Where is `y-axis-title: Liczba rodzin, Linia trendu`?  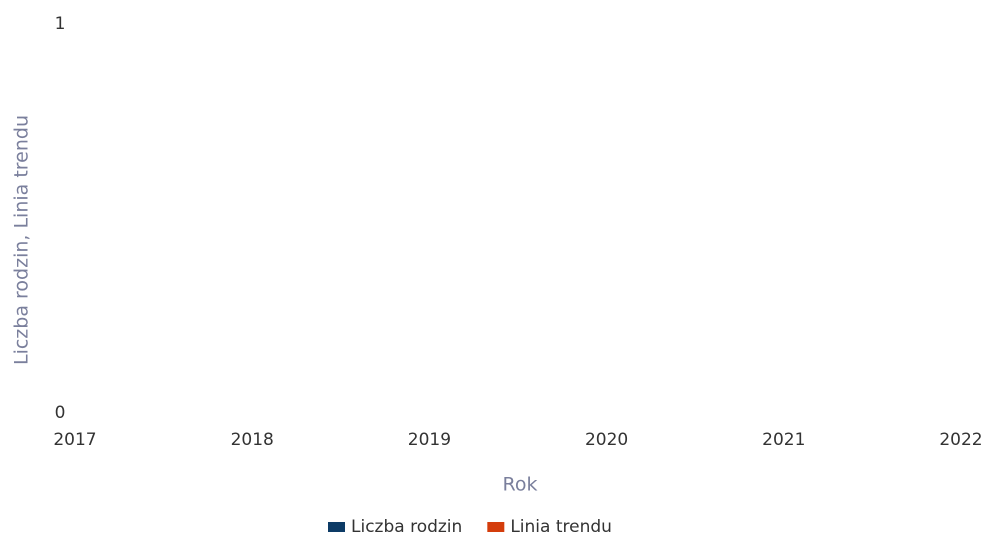
y-axis-title: Liczba rodzin, Linia trendu is located at coordinates (22, 240).